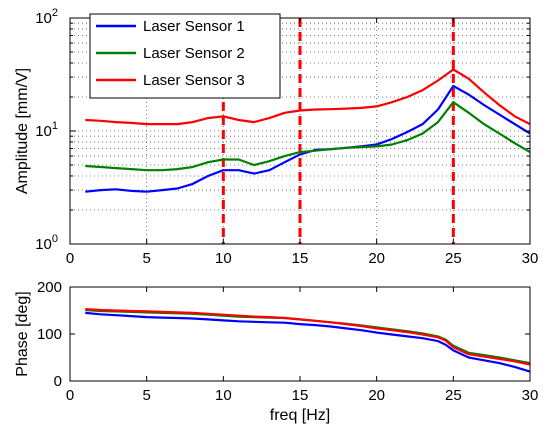 This screenshot has height=435, width=550. What do you see at coordinates (49, 334) in the screenshot?
I see `phase-y-tick-label-100: 100` at bounding box center [49, 334].